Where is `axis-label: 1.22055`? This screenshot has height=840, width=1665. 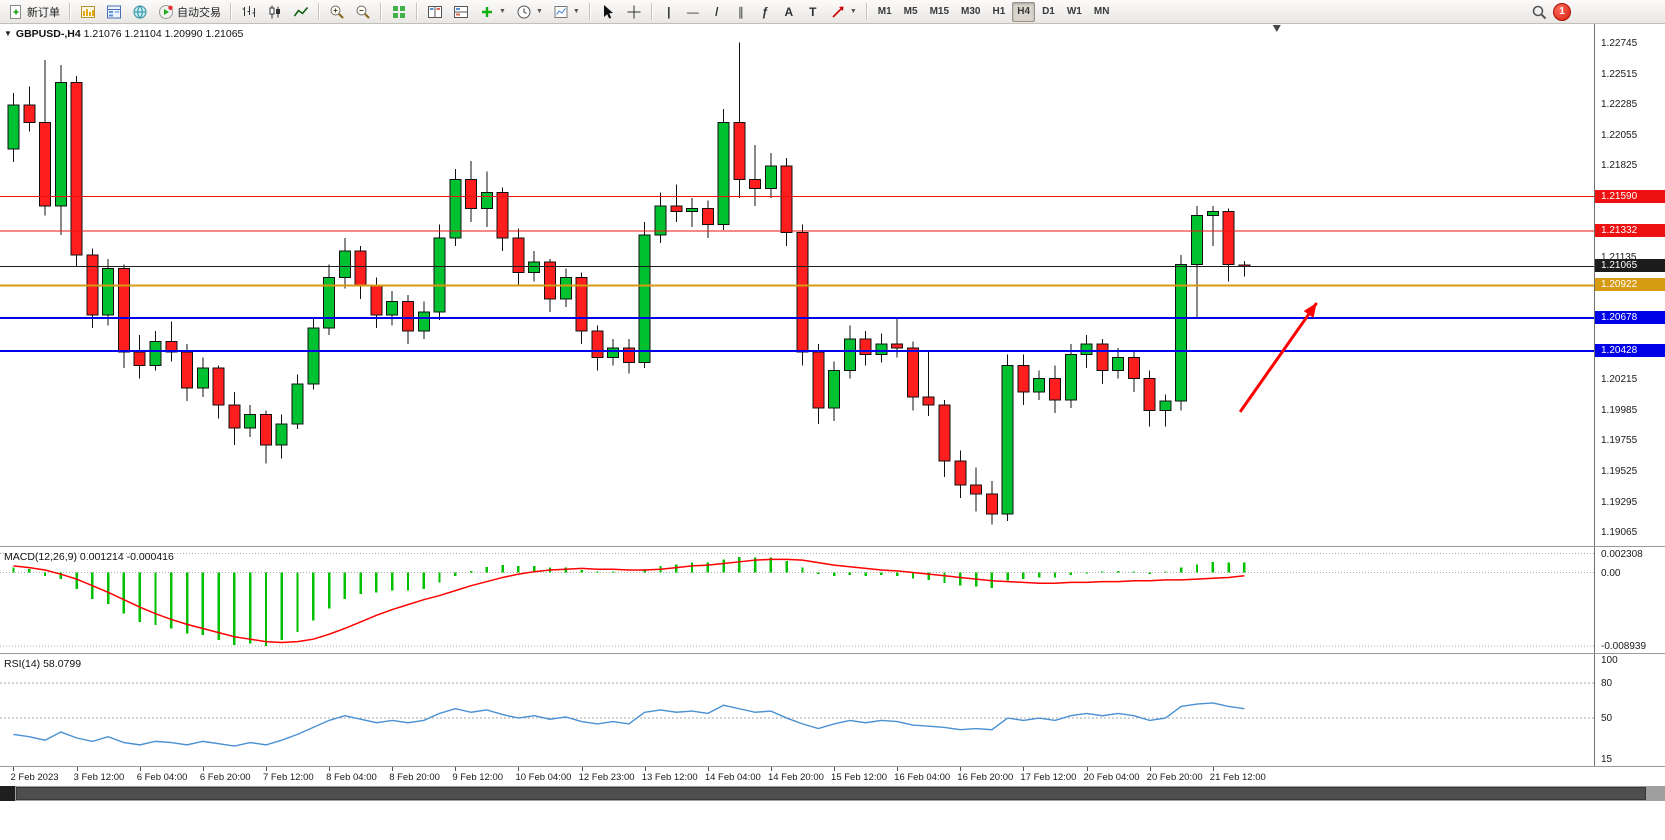 axis-label: 1.22055 is located at coordinates (1619, 135).